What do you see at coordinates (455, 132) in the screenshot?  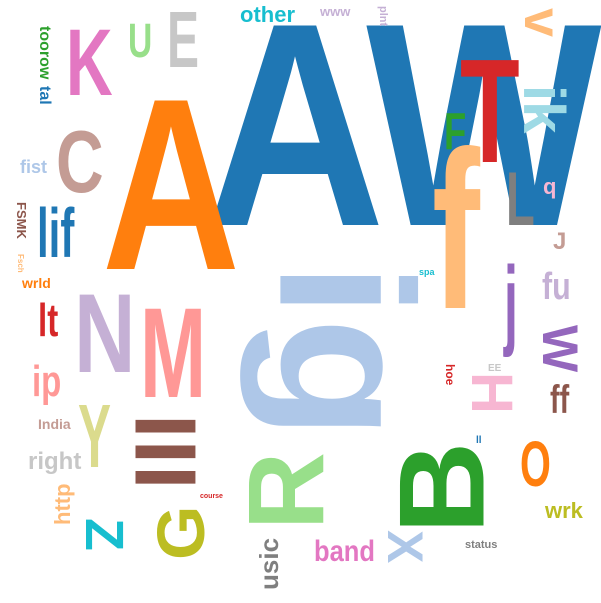 I see `word-f-small: F` at bounding box center [455, 132].